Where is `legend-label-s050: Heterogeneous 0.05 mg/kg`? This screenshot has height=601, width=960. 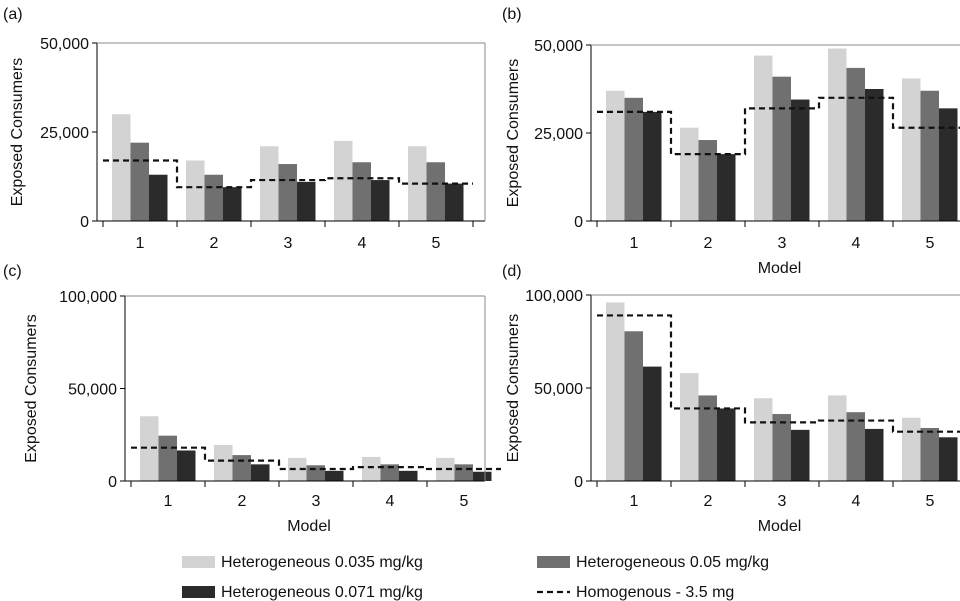 legend-label-s050: Heterogeneous 0.05 mg/kg is located at coordinates (672, 562).